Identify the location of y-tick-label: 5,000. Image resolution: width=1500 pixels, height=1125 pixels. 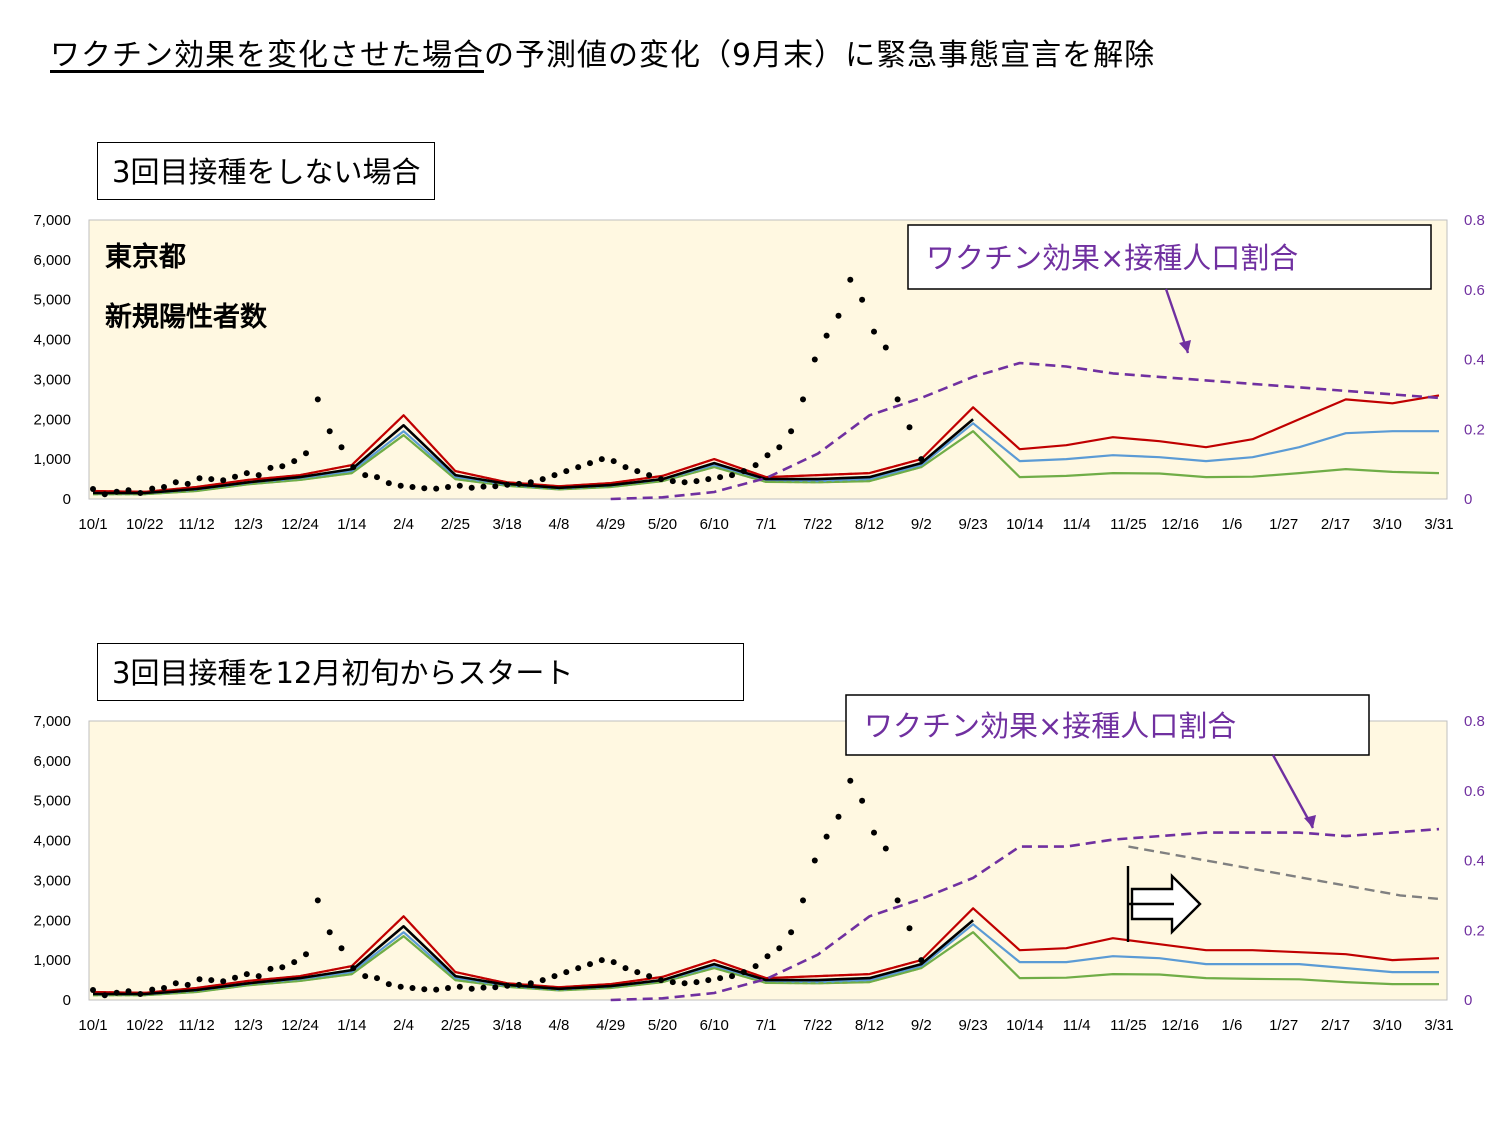
(52, 300).